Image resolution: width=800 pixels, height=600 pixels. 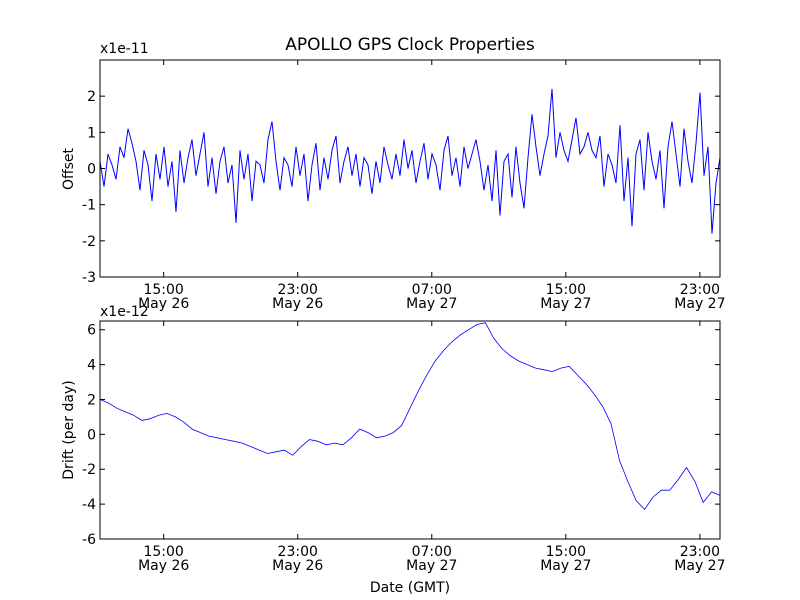 What do you see at coordinates (410, 45) in the screenshot?
I see `chart-title: APOLLO GPS Clock Properties` at bounding box center [410, 45].